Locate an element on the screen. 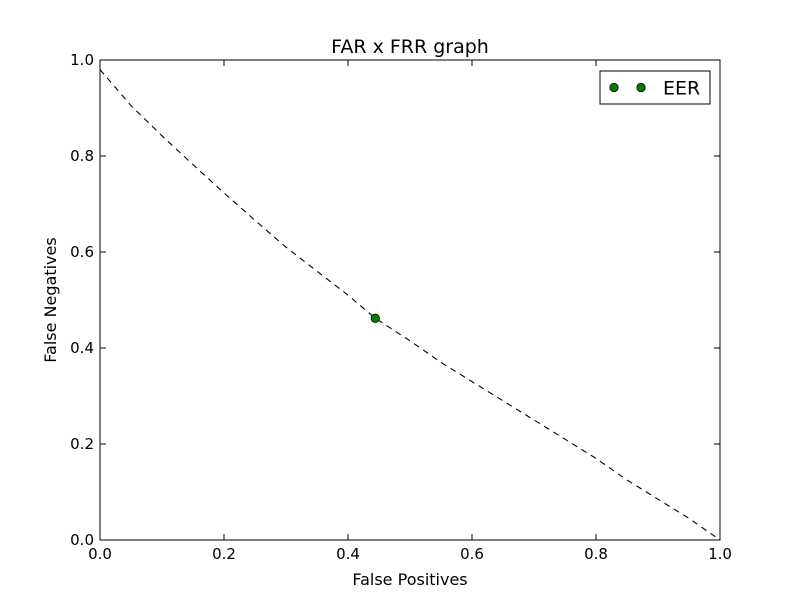  y-tick-label: 0.6 is located at coordinates (82, 252).